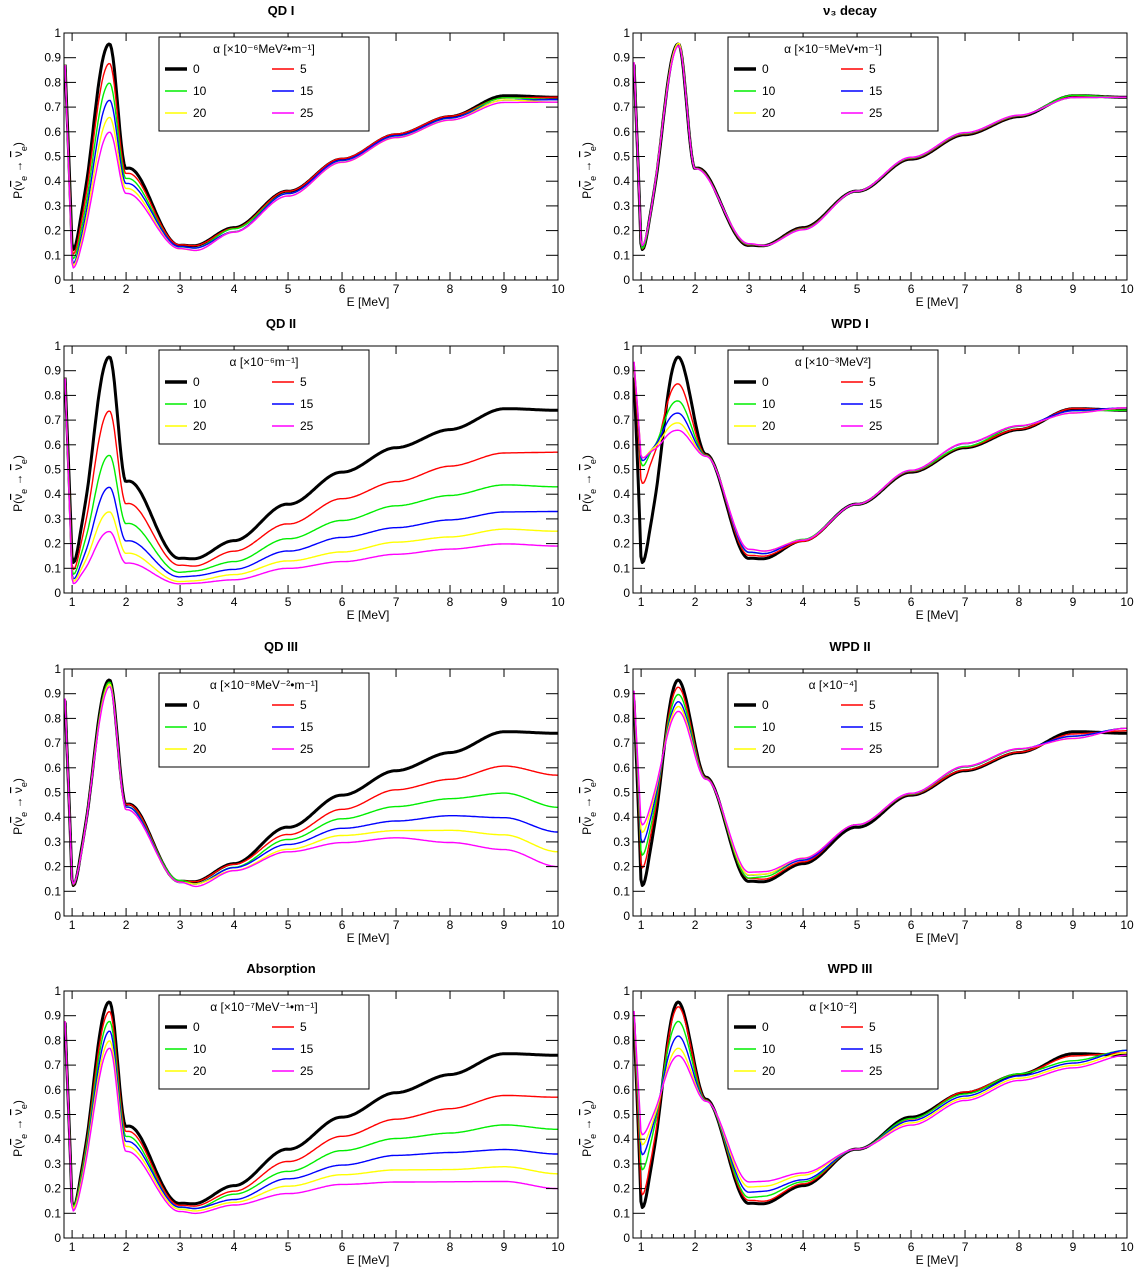 The height and width of the screenshot is (1288, 1142). What do you see at coordinates (281, 646) in the screenshot?
I see `panel-title: QD III` at bounding box center [281, 646].